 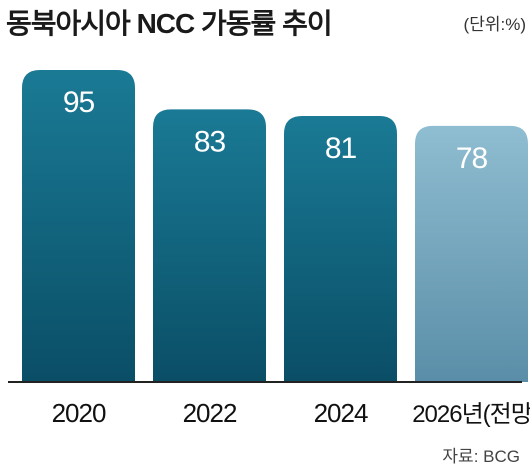 I want to click on x-tick-label: 2022, so click(x=210, y=413).